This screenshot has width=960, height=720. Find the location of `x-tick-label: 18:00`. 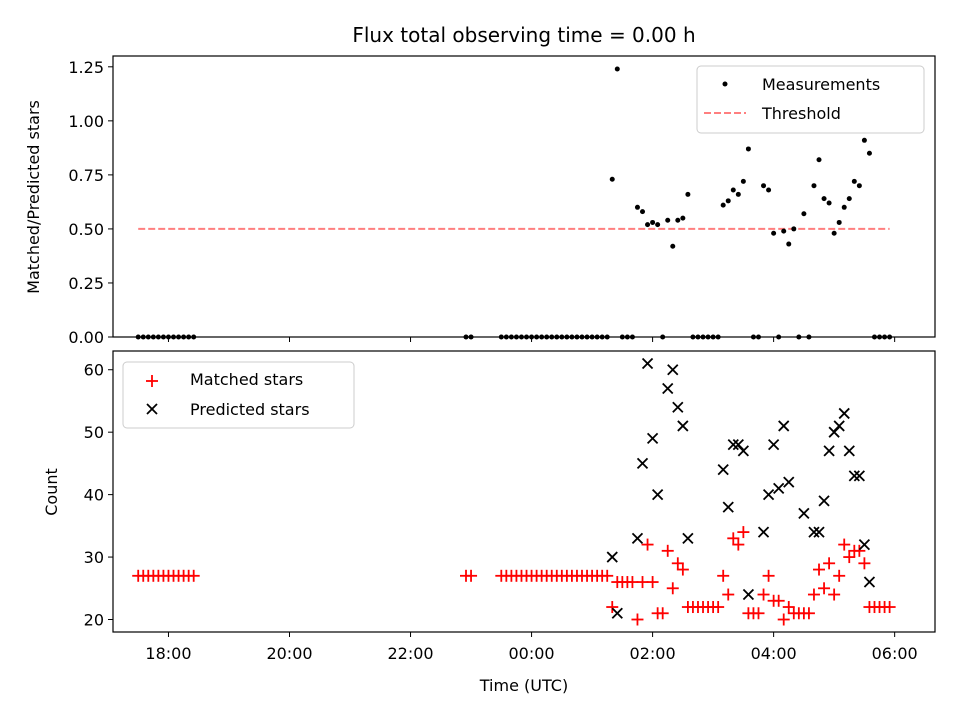

x-tick-label: 18:00 is located at coordinates (168, 653).